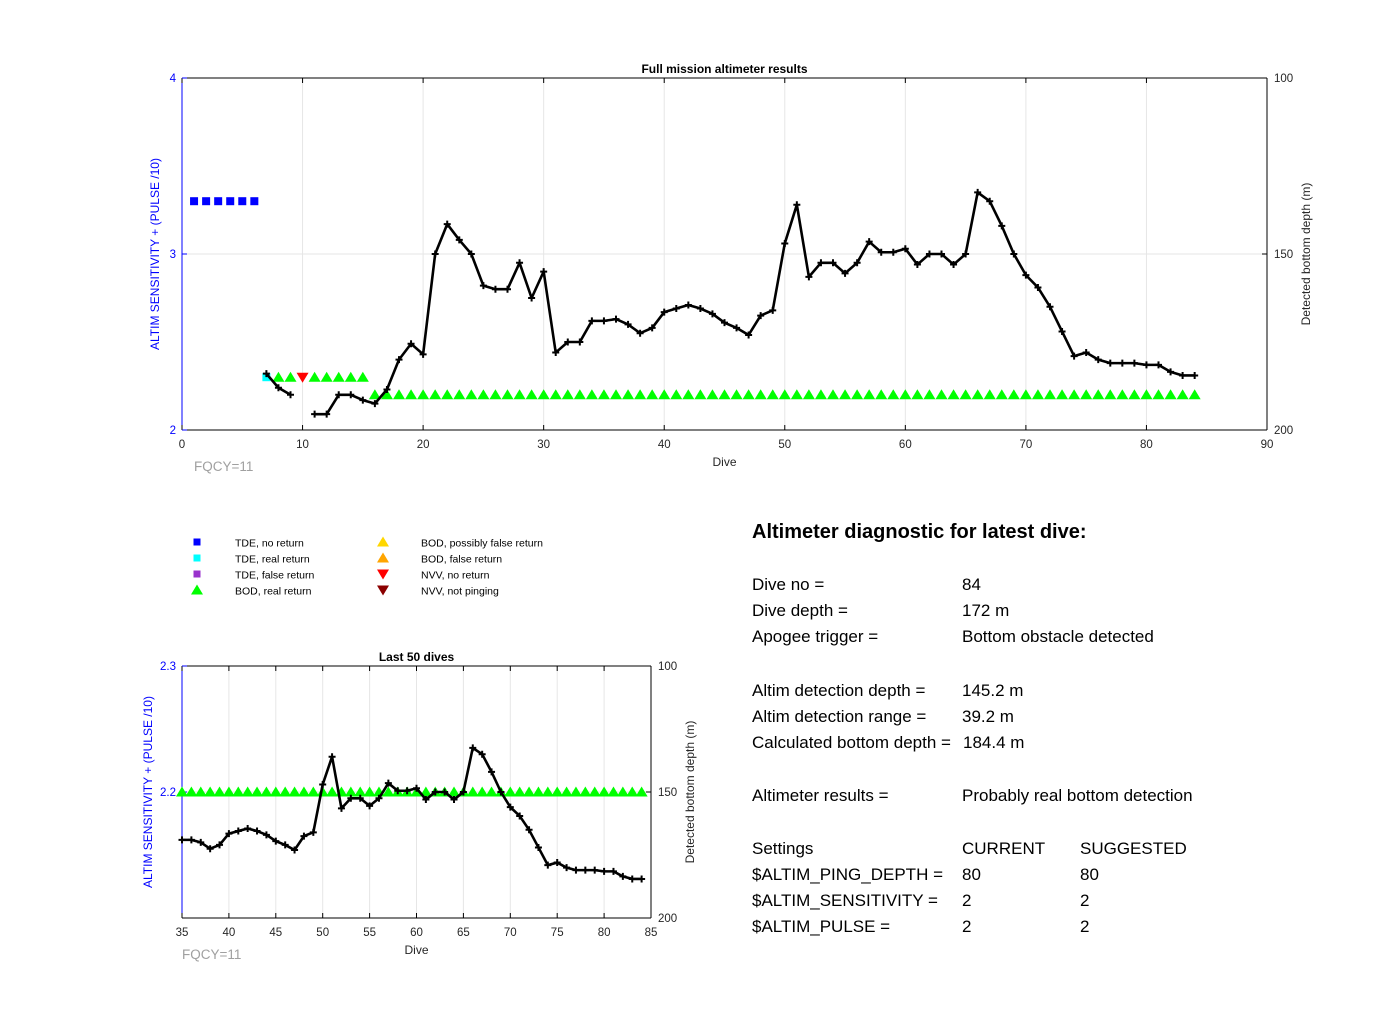 The width and height of the screenshot is (1400, 1032). Describe the element at coordinates (433, 575) in the screenshot. I see `legend-item: NVV, no return` at that location.